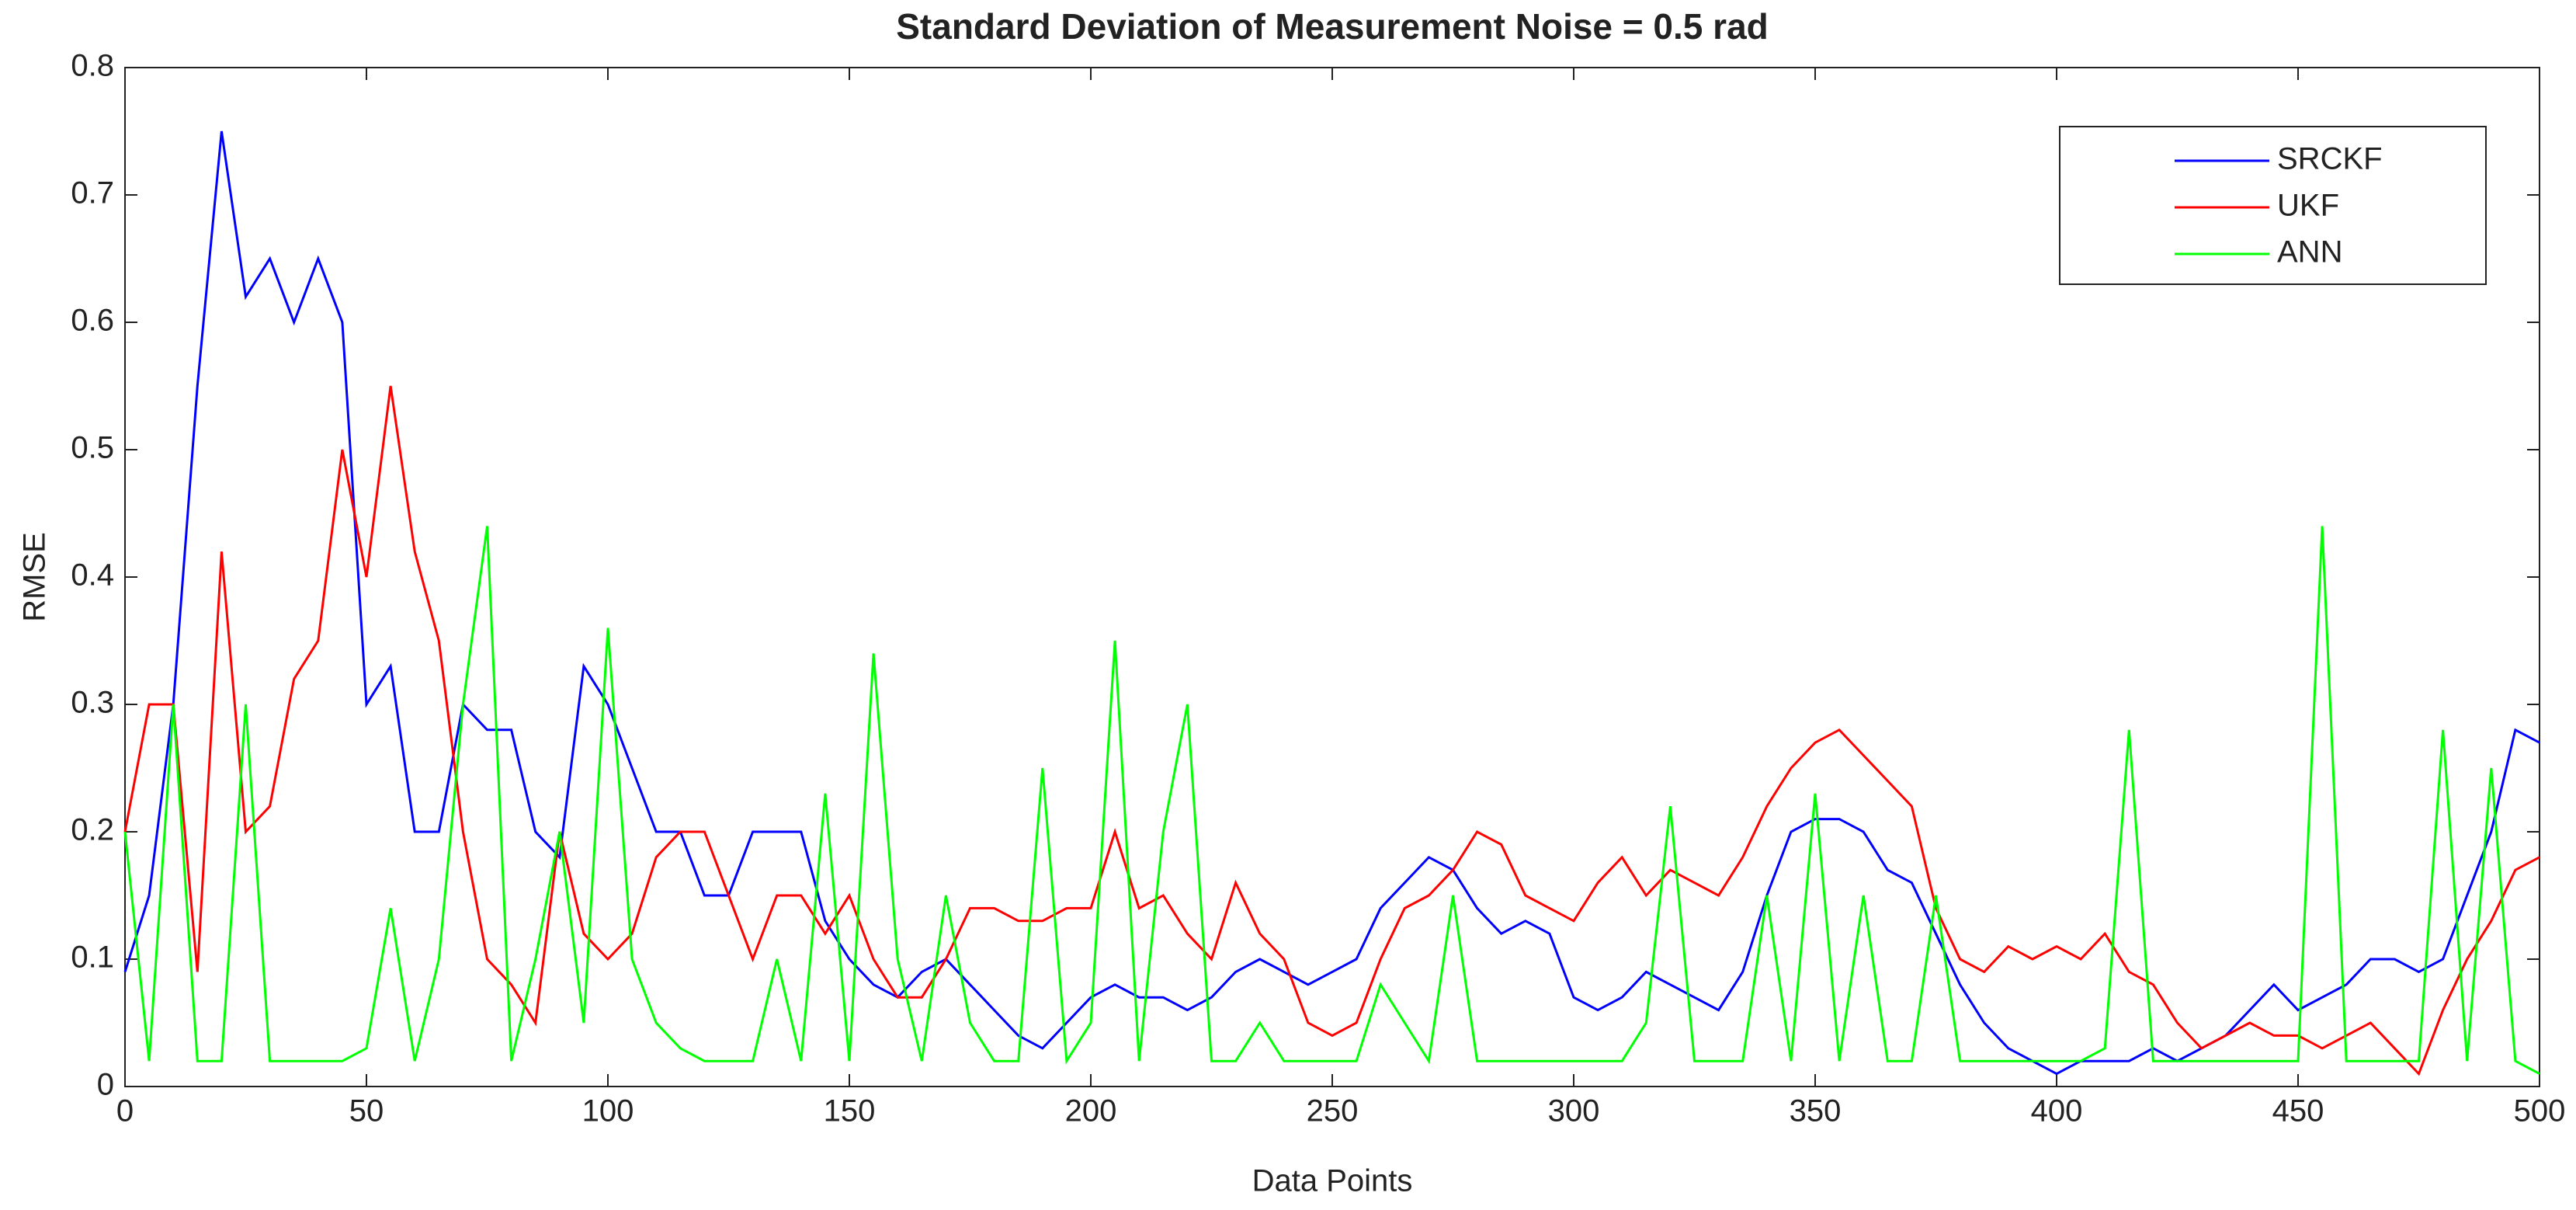  I want to click on x-axis-label: Data Points, so click(1332, 1181).